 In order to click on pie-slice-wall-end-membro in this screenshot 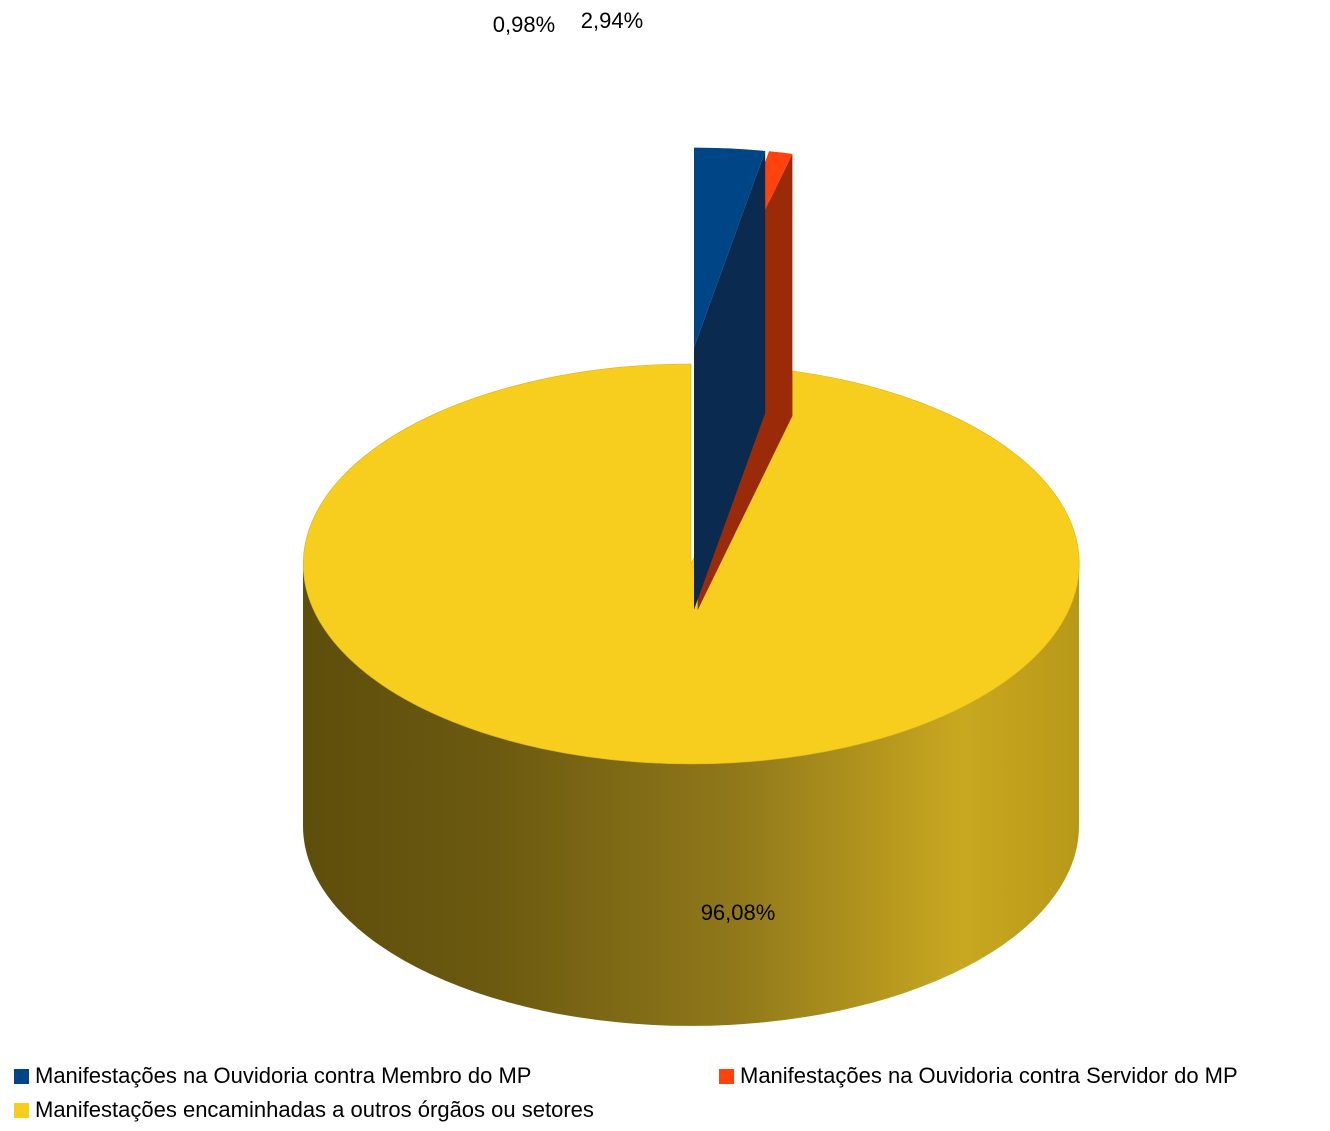, I will do `click(730, 380)`.